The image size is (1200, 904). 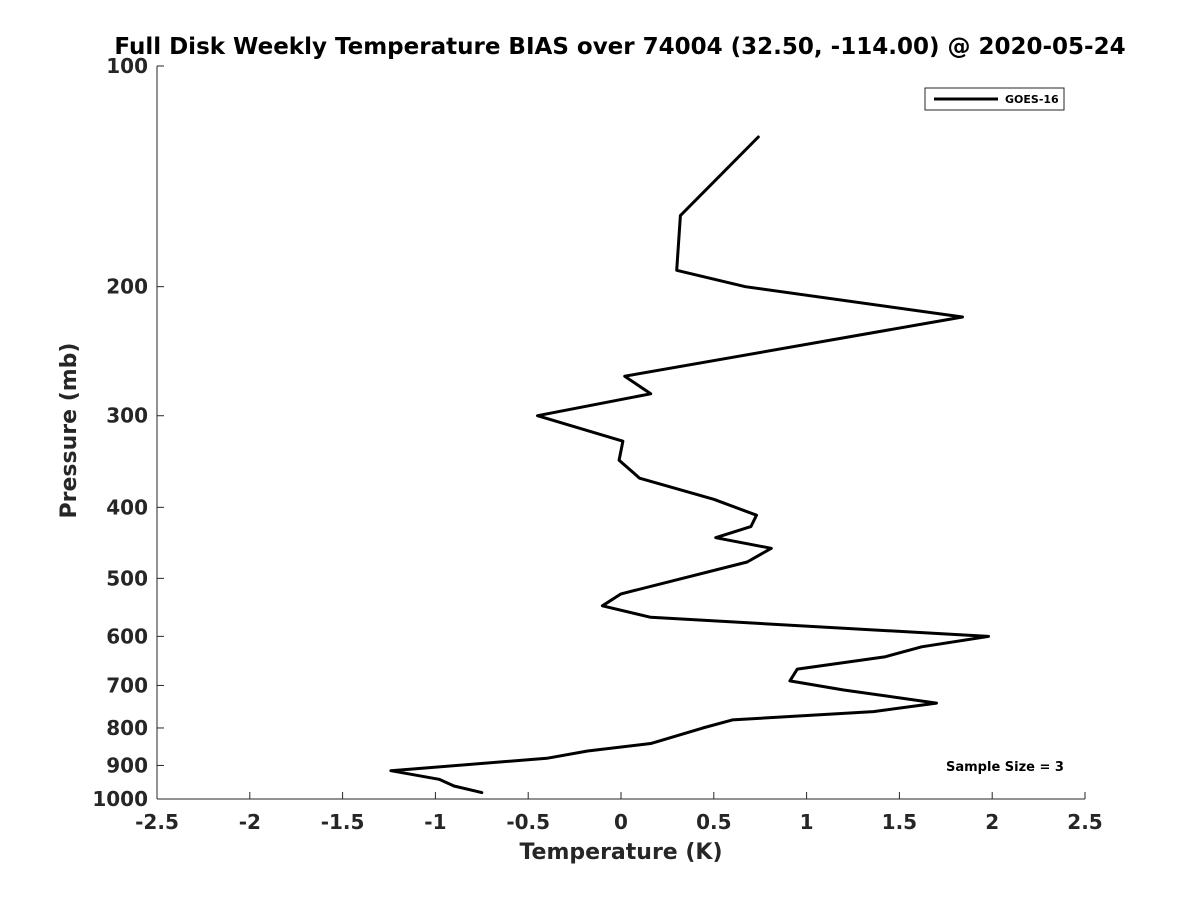 I want to click on y-tick-label: 1000, so click(x=120, y=799).